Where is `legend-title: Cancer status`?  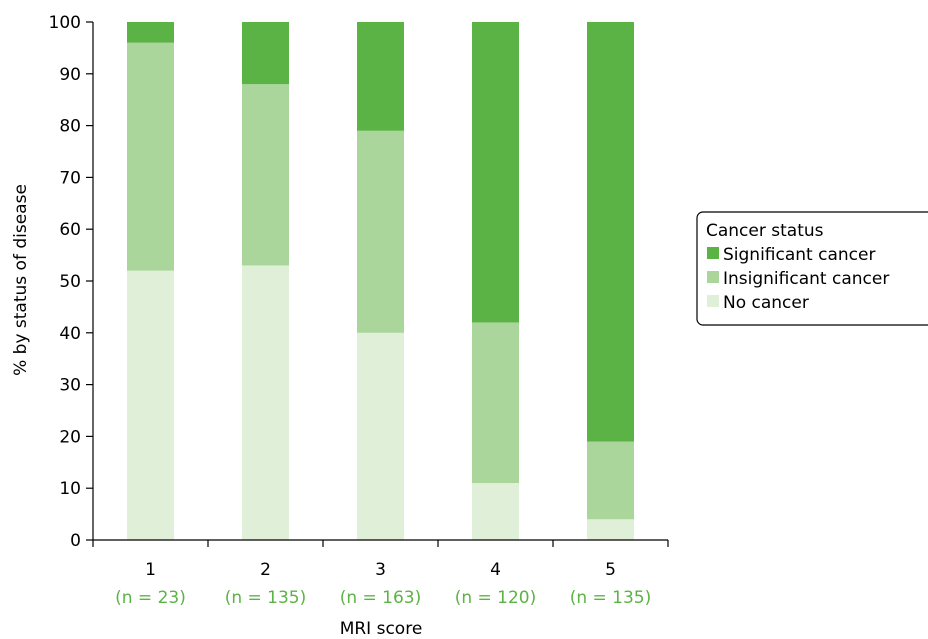 legend-title: Cancer status is located at coordinates (765, 231).